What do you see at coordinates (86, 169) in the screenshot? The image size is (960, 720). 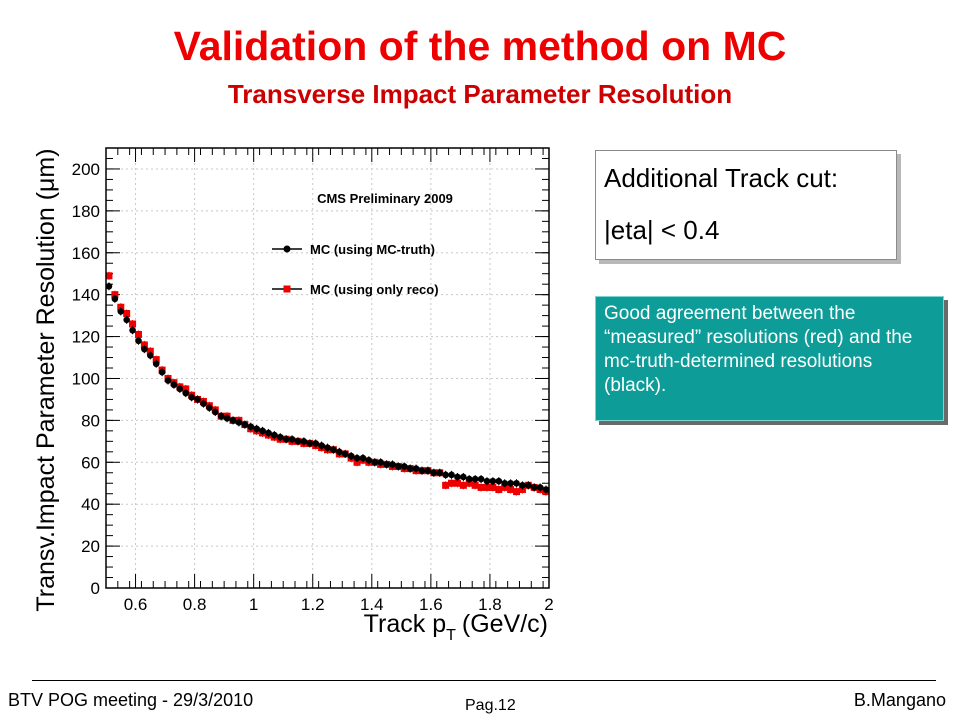 I see `y-tick-label: 200` at bounding box center [86, 169].